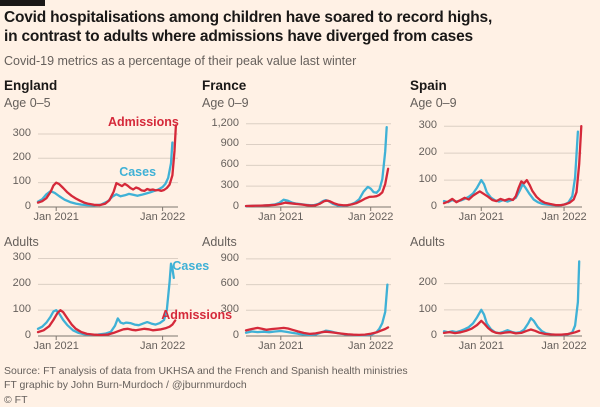  Describe the element at coordinates (501, 94) in the screenshot. I see `chart-head: Spain Age 0–9` at that location.